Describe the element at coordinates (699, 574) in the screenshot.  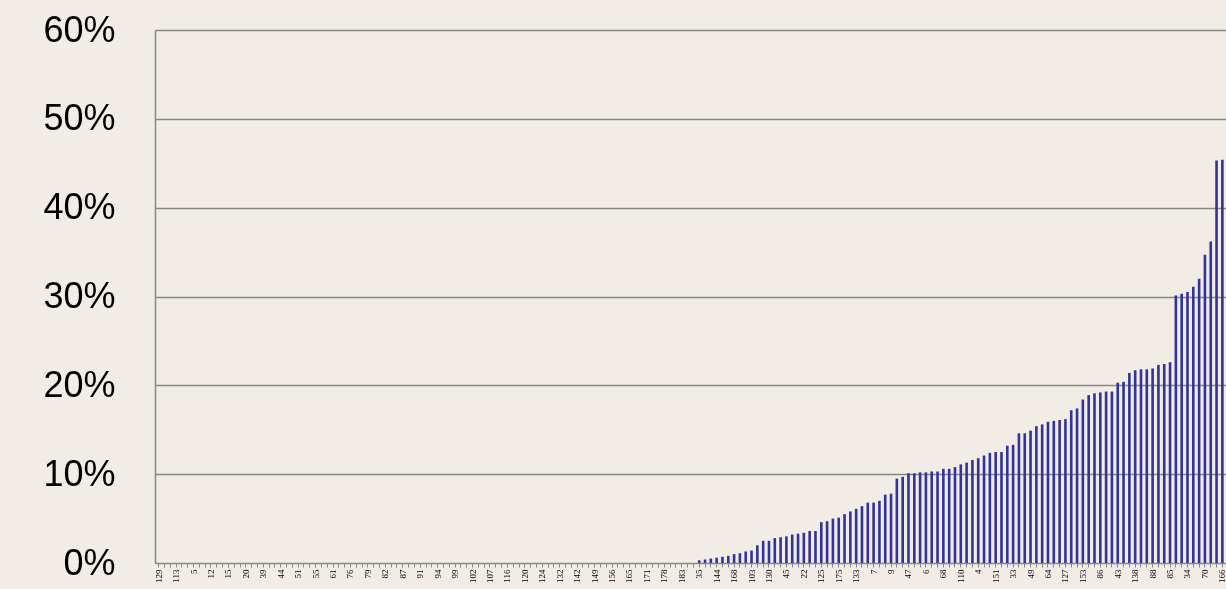
I see `x-tick-label: 35` at that location.